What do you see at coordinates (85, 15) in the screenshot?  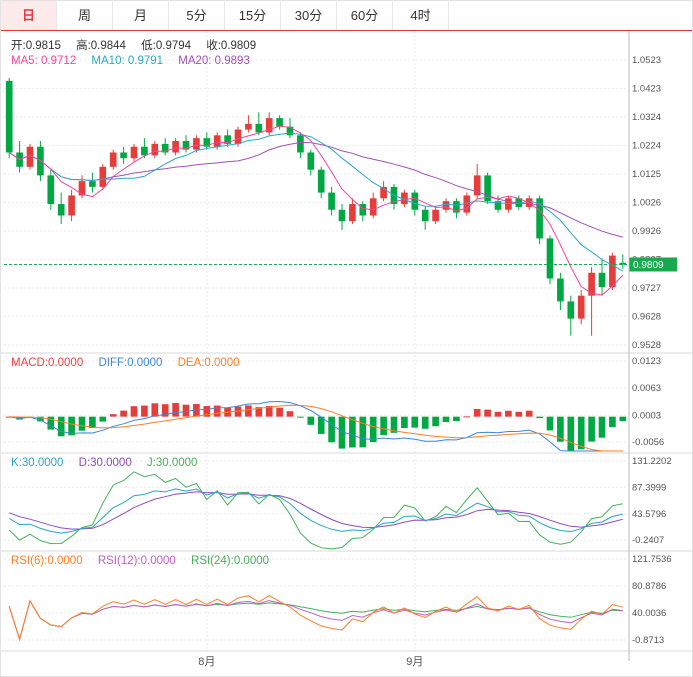 I see `tab-week: 周` at bounding box center [85, 15].